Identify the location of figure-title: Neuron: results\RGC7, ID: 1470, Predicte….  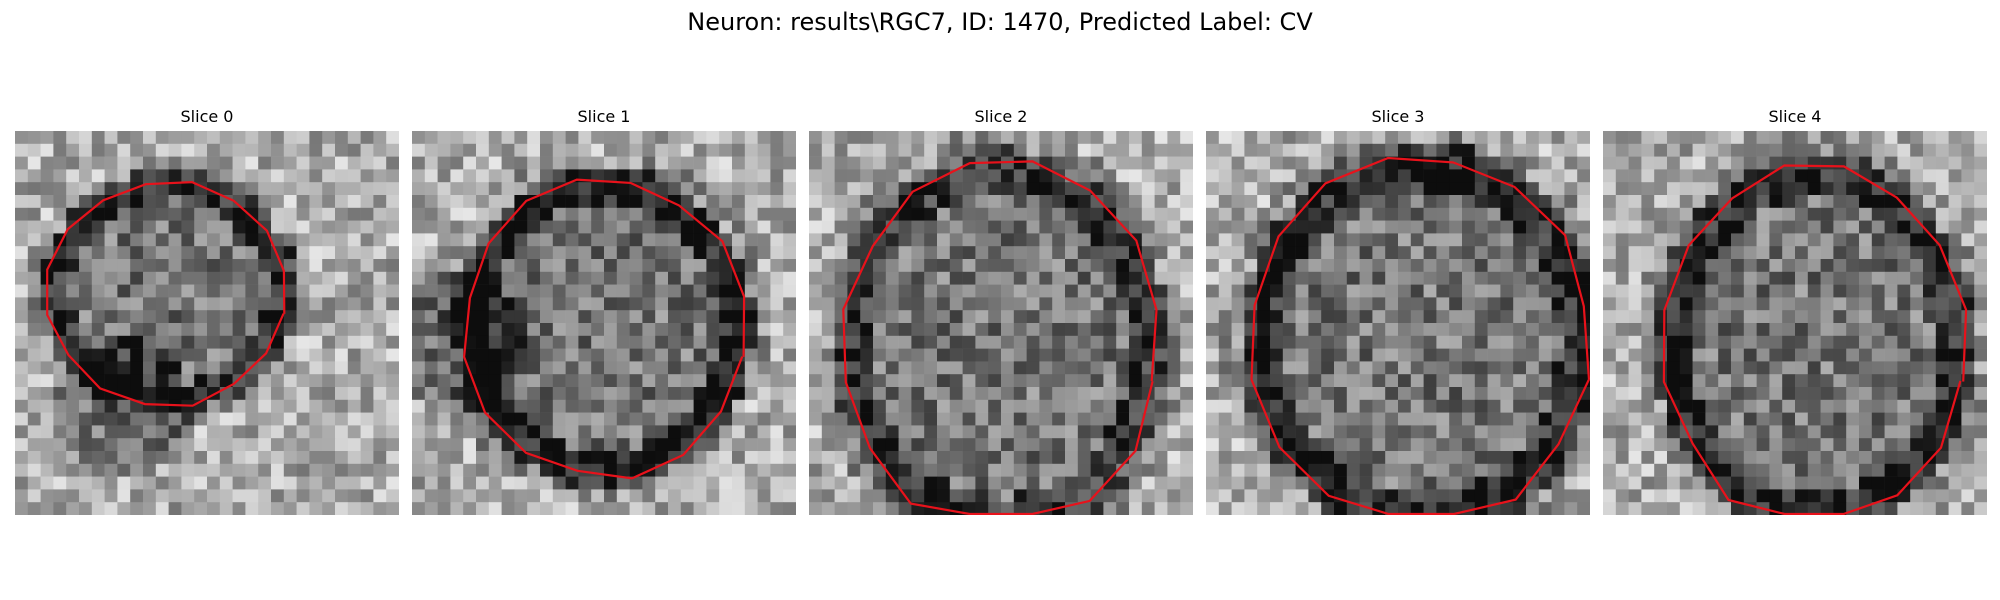
(1000, 22).